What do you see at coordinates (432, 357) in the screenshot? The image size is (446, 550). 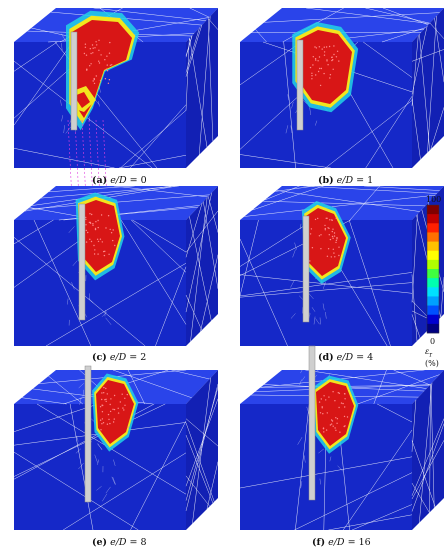 I see `colorbar-unit-label: εr (%)` at bounding box center [432, 357].